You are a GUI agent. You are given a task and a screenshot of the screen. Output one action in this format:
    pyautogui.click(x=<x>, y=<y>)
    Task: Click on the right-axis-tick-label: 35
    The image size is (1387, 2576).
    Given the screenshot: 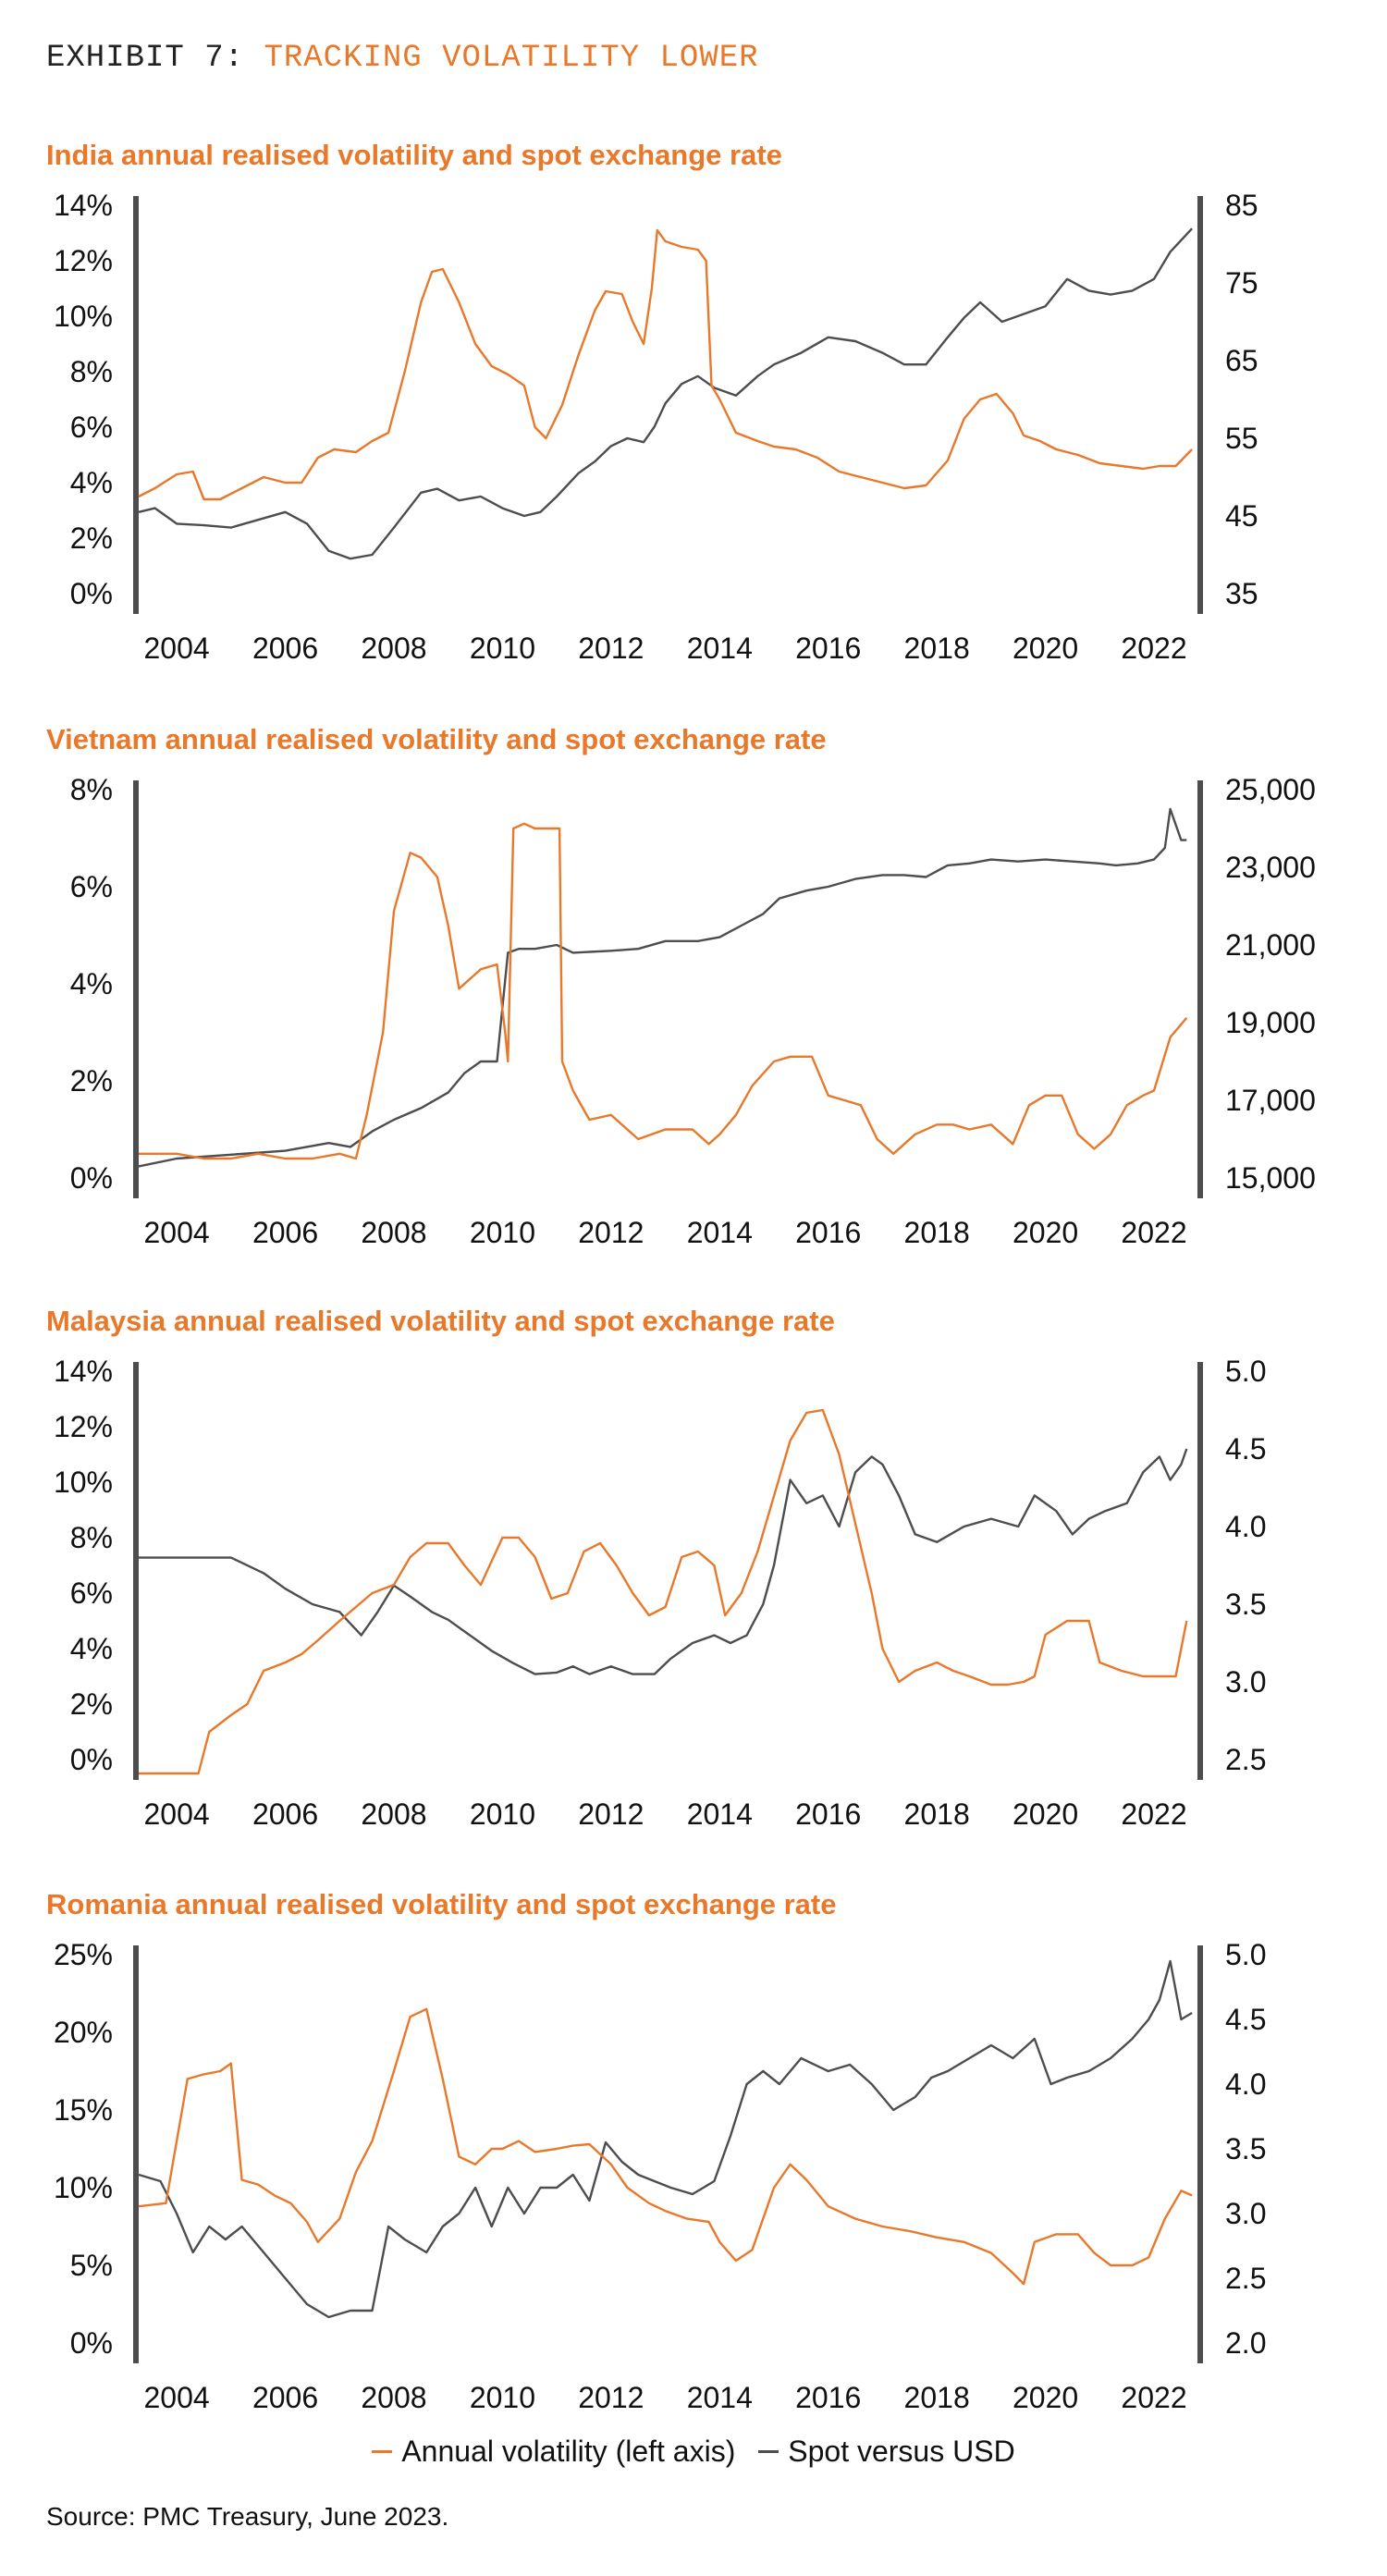 What is the action you would take?
    pyautogui.click(x=1241, y=593)
    